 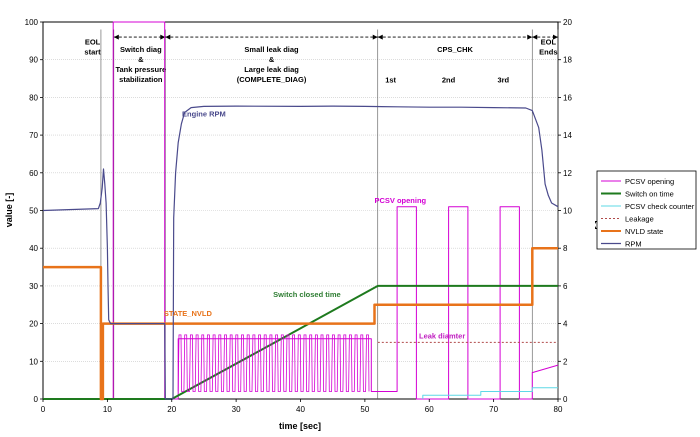 I want to click on x-tick-label: 30, so click(x=236, y=409).